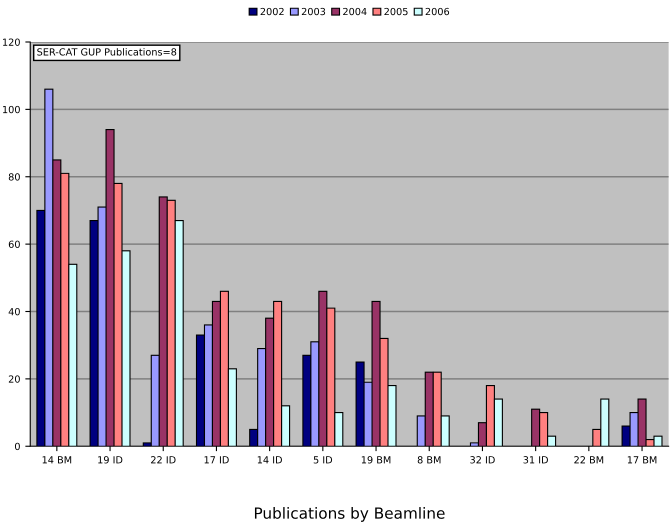  What do you see at coordinates (216, 460) in the screenshot?
I see `x-tick-label: 17 ID` at bounding box center [216, 460].